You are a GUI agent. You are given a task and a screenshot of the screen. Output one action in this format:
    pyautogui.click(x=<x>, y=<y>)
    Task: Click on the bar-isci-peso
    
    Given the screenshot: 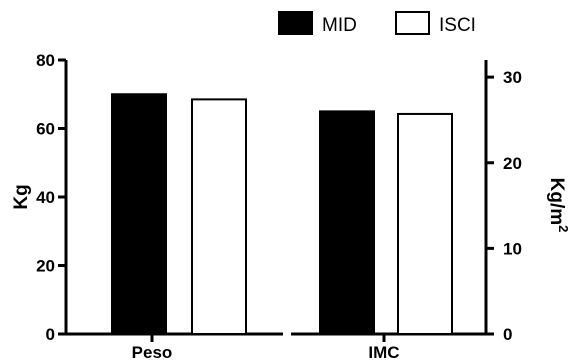 What is the action you would take?
    pyautogui.click(x=219, y=216)
    